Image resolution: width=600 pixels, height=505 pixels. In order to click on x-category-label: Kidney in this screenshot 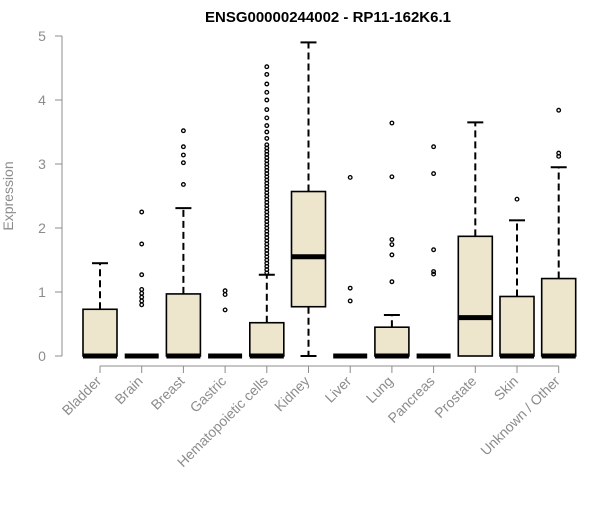, I will do `click(292, 394)`.